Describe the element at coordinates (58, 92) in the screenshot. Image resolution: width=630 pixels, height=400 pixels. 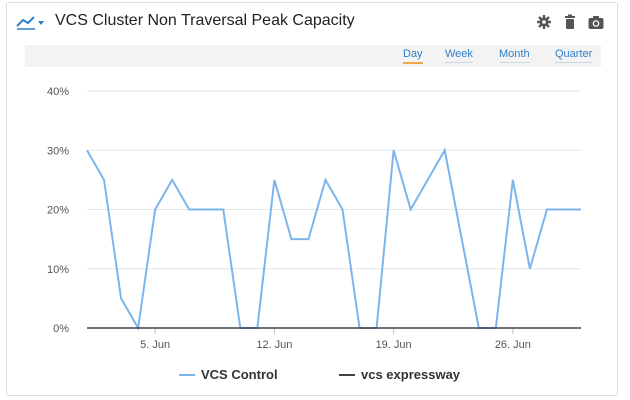
I see `y-tick-label: 40%` at that location.